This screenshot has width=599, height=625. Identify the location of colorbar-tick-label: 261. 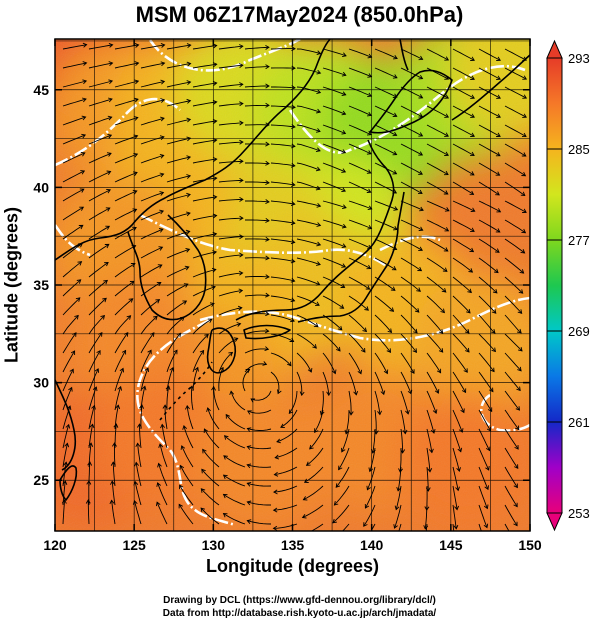
(579, 422).